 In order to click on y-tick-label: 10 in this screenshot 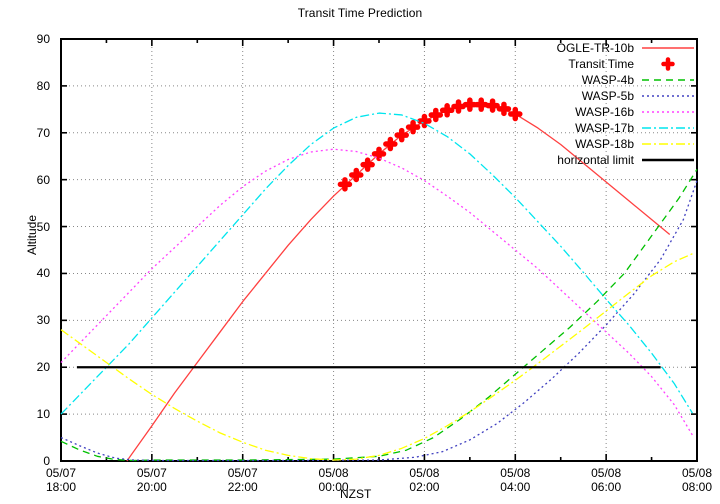, I will do `click(43, 414)`.